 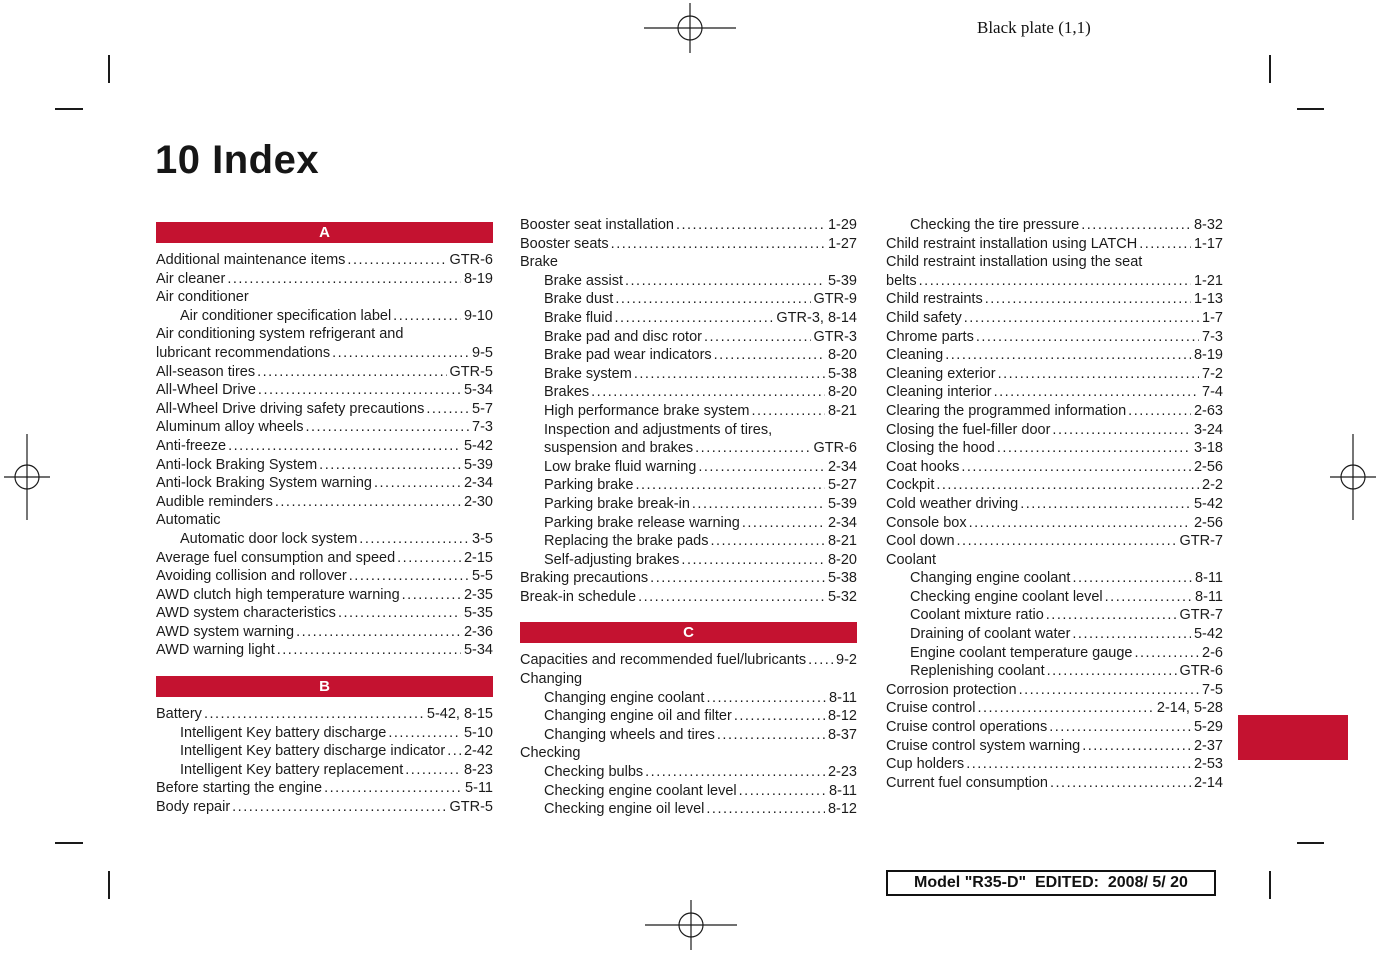 What do you see at coordinates (1021, 652) in the screenshot?
I see `entry-label: Engine coolant temperature gauge` at bounding box center [1021, 652].